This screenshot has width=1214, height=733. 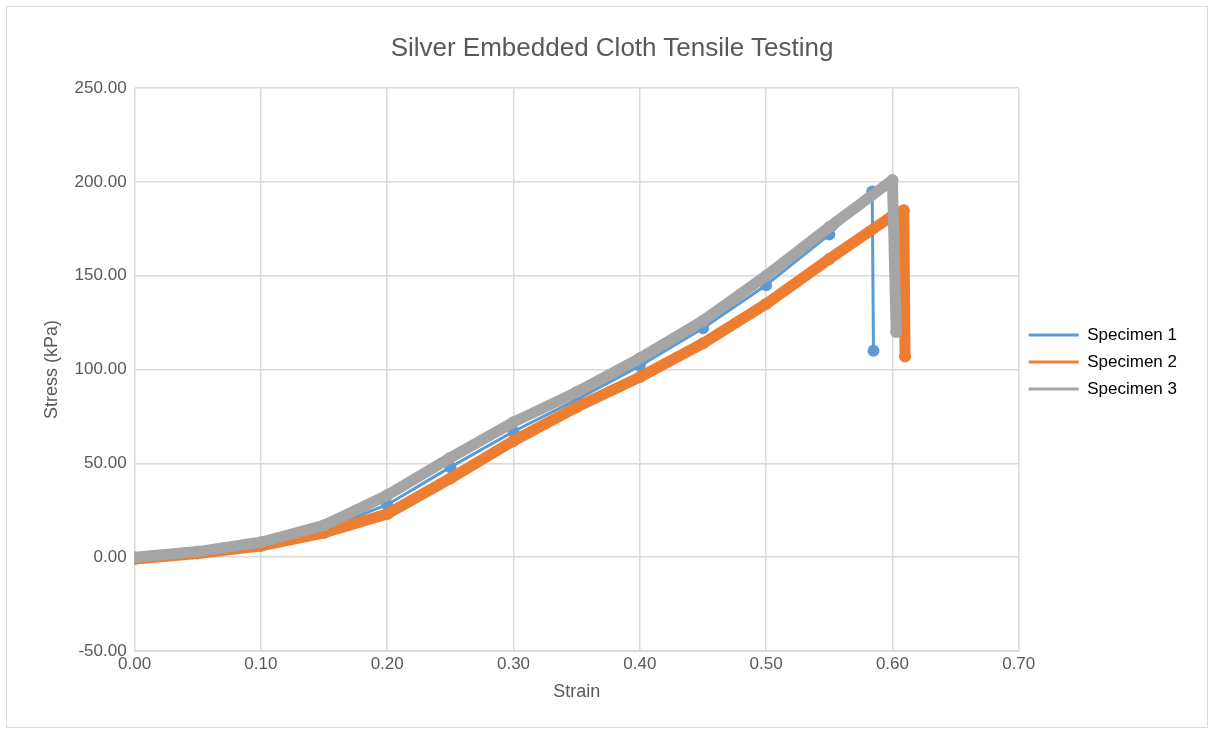 I want to click on x-tick-label: 0.20, so click(x=387, y=663).